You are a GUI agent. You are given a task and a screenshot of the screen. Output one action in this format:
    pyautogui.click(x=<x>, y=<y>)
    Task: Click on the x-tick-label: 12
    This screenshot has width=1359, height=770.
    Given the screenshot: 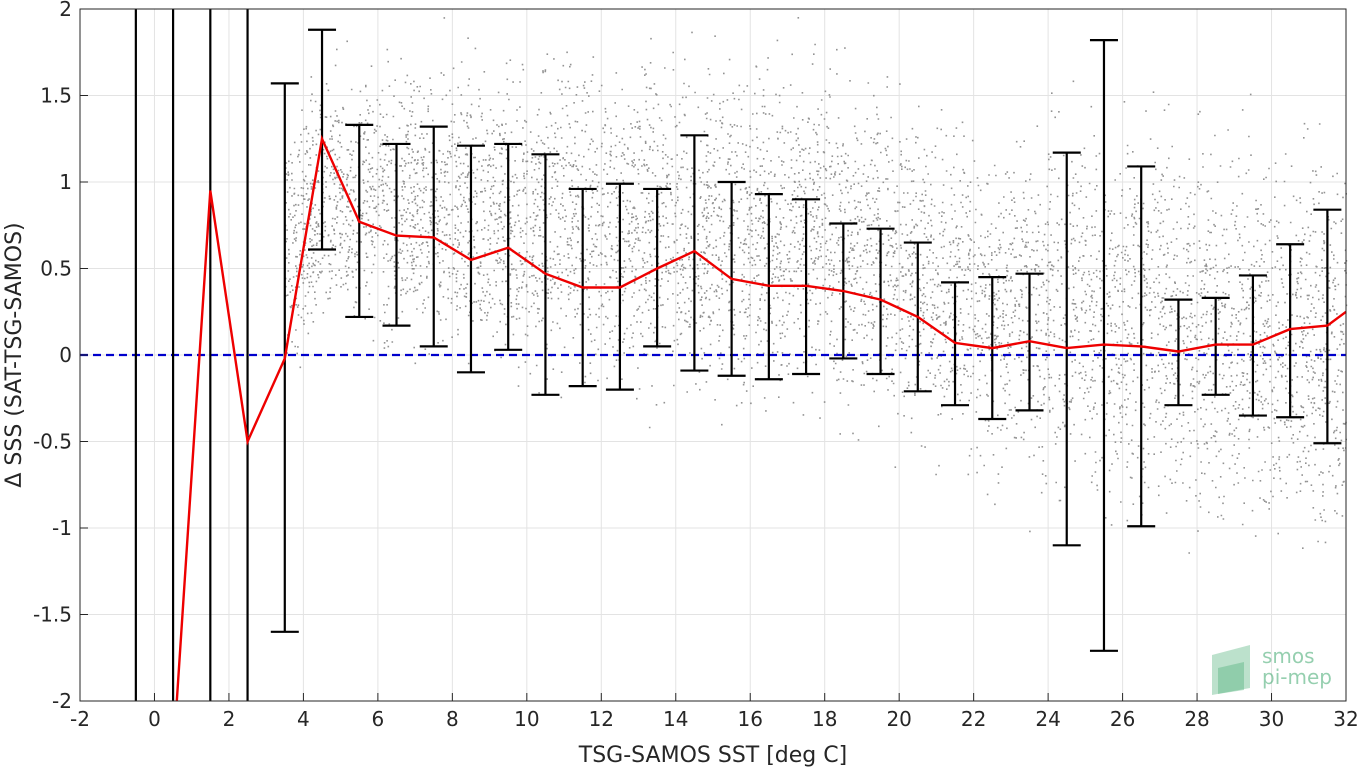 What is the action you would take?
    pyautogui.click(x=601, y=719)
    